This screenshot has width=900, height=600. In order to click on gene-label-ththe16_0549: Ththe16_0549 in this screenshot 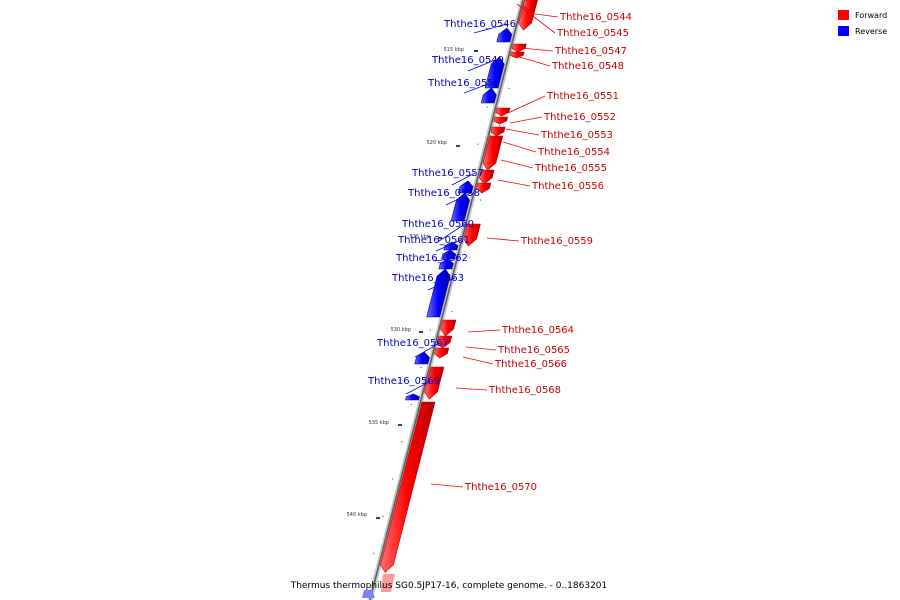, I will do `click(467, 60)`.